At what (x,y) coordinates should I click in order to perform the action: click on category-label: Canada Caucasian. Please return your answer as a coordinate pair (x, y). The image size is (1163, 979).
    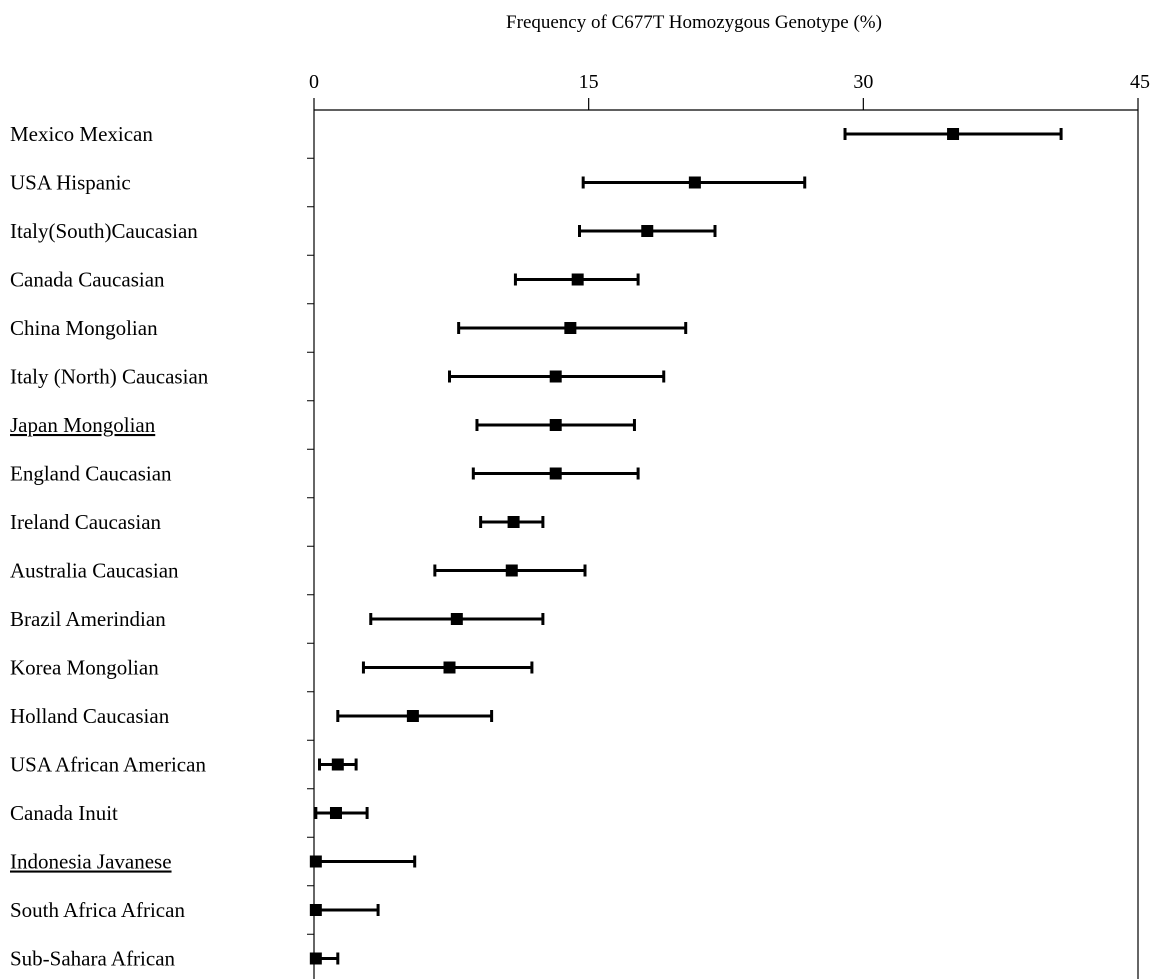
    Looking at the image, I should click on (87, 280).